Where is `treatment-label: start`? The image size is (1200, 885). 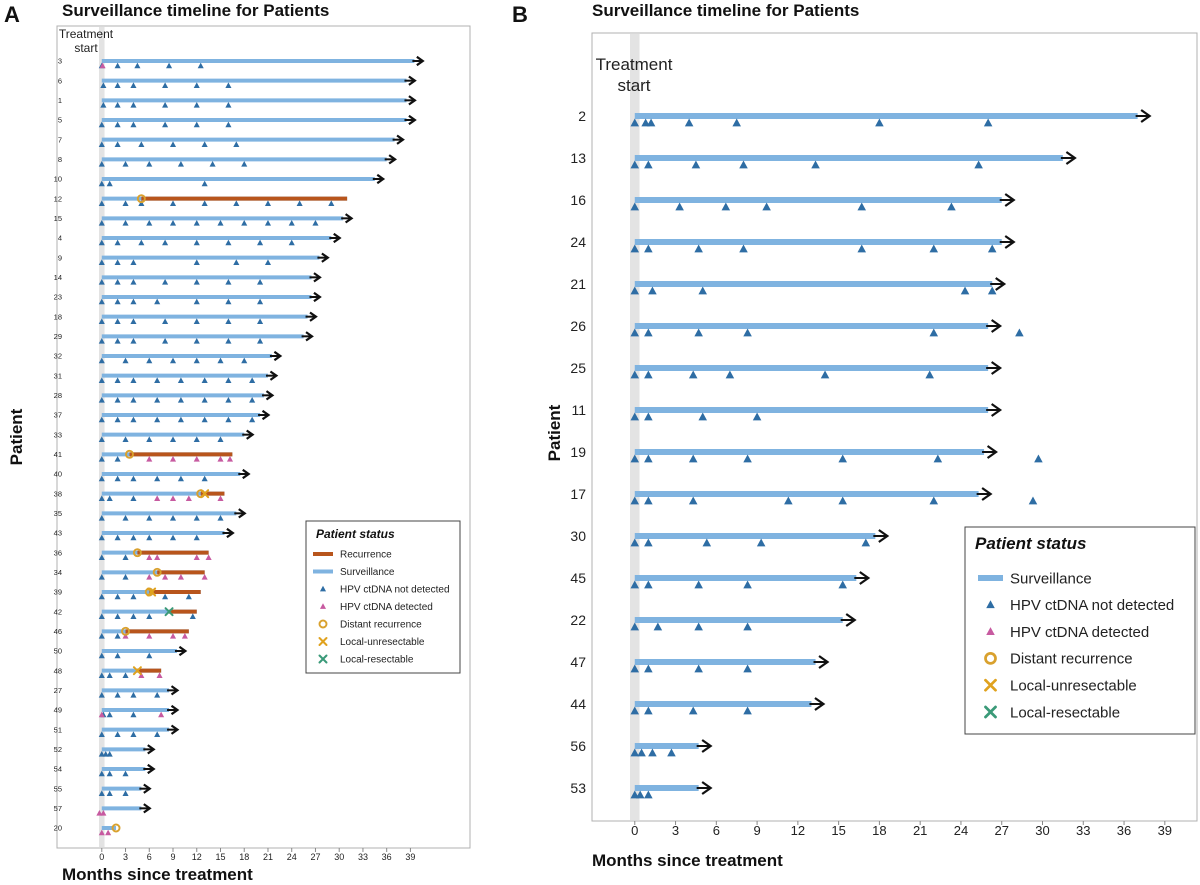
treatment-label: start is located at coordinates (633, 85).